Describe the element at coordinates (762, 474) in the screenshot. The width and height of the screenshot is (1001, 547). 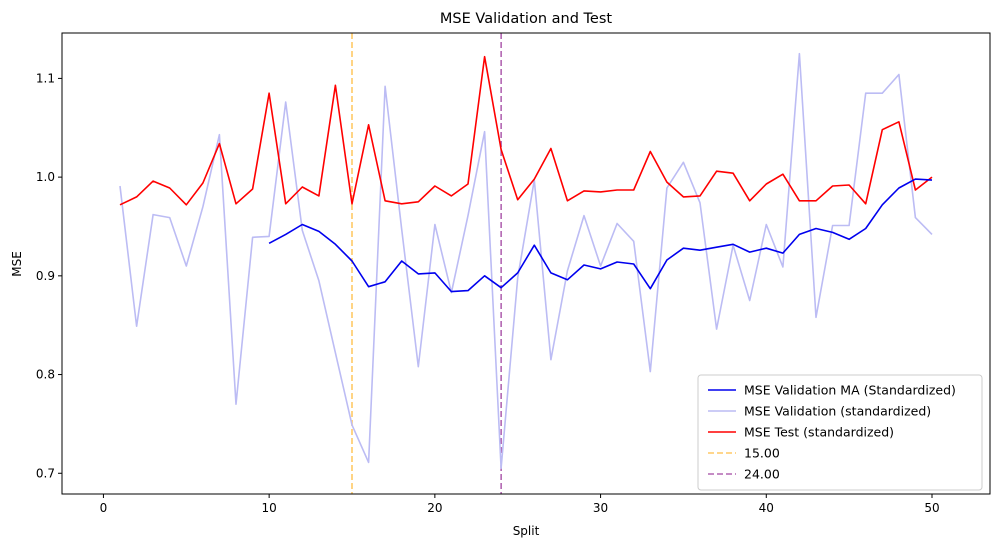
I see `legend-label-4: 24.00` at that location.